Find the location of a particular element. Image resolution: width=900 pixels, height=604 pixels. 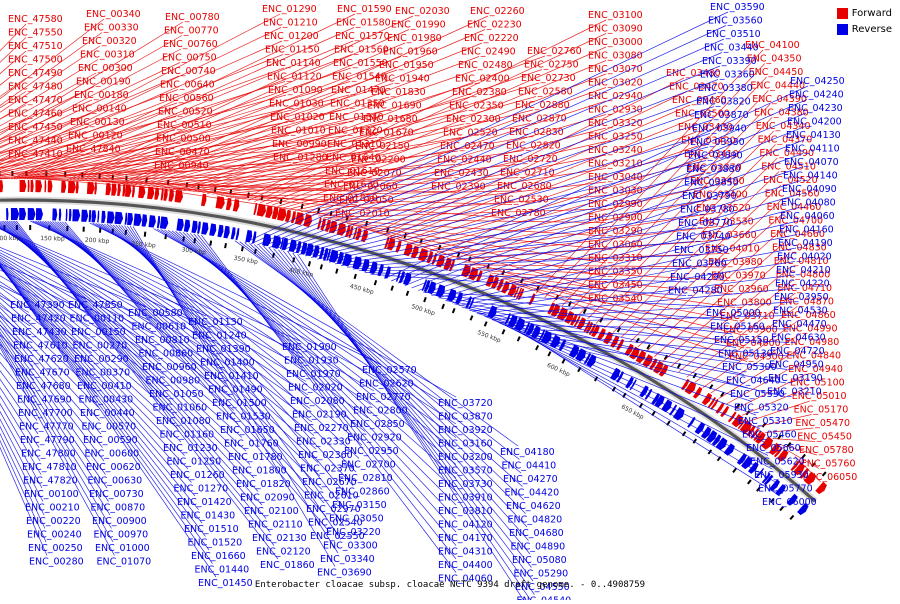

forward-left-c-label: ENC_00780 is located at coordinates (192, 17).